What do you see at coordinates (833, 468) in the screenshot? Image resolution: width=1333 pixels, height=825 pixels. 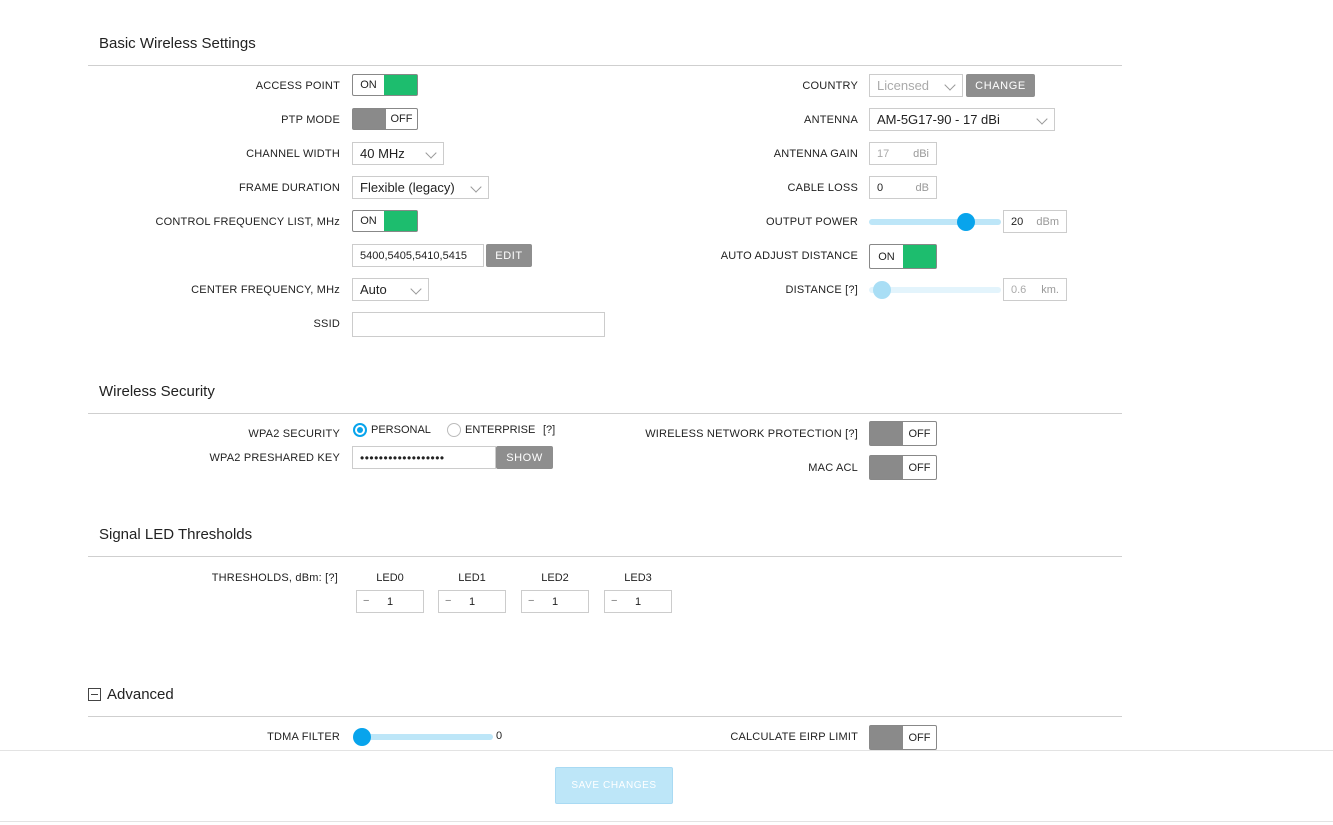 I see `mac-acl-label: MAC ACL` at bounding box center [833, 468].